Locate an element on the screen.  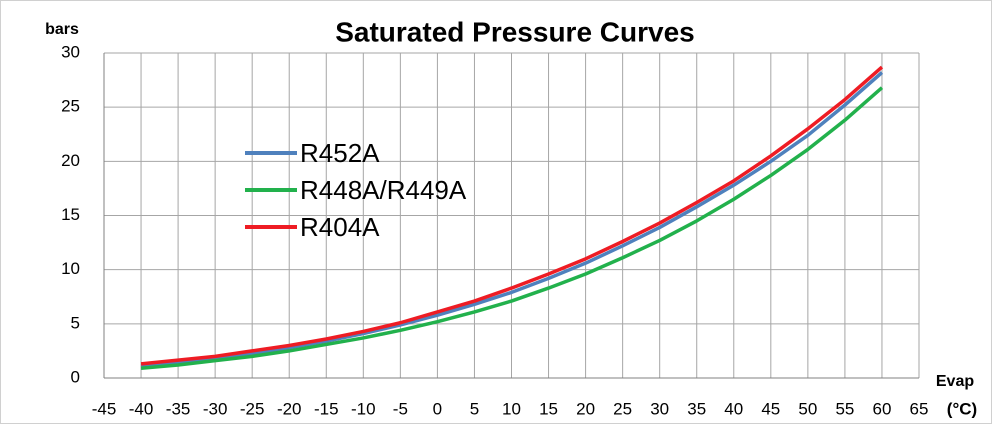
x-tick-label: 0 is located at coordinates (437, 408).